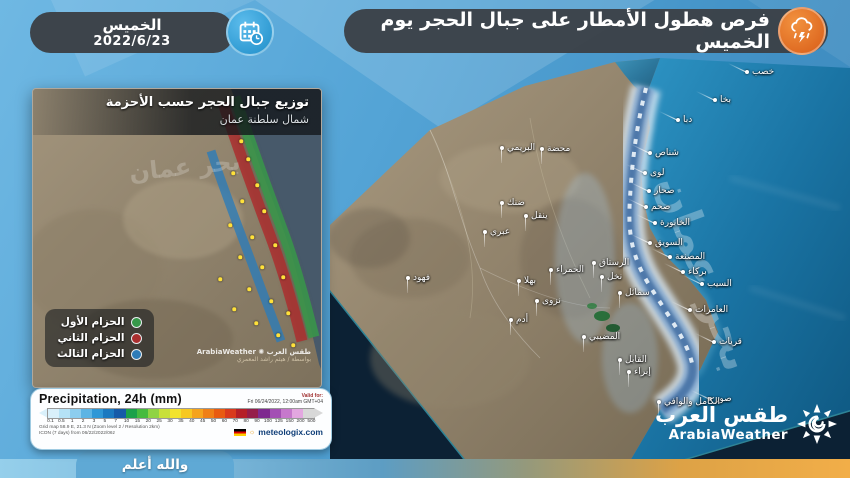 This screenshot has height=478, width=850. Describe the element at coordinates (155, 464) in the screenshot. I see `disclaimer-text: والله أعلم` at that location.